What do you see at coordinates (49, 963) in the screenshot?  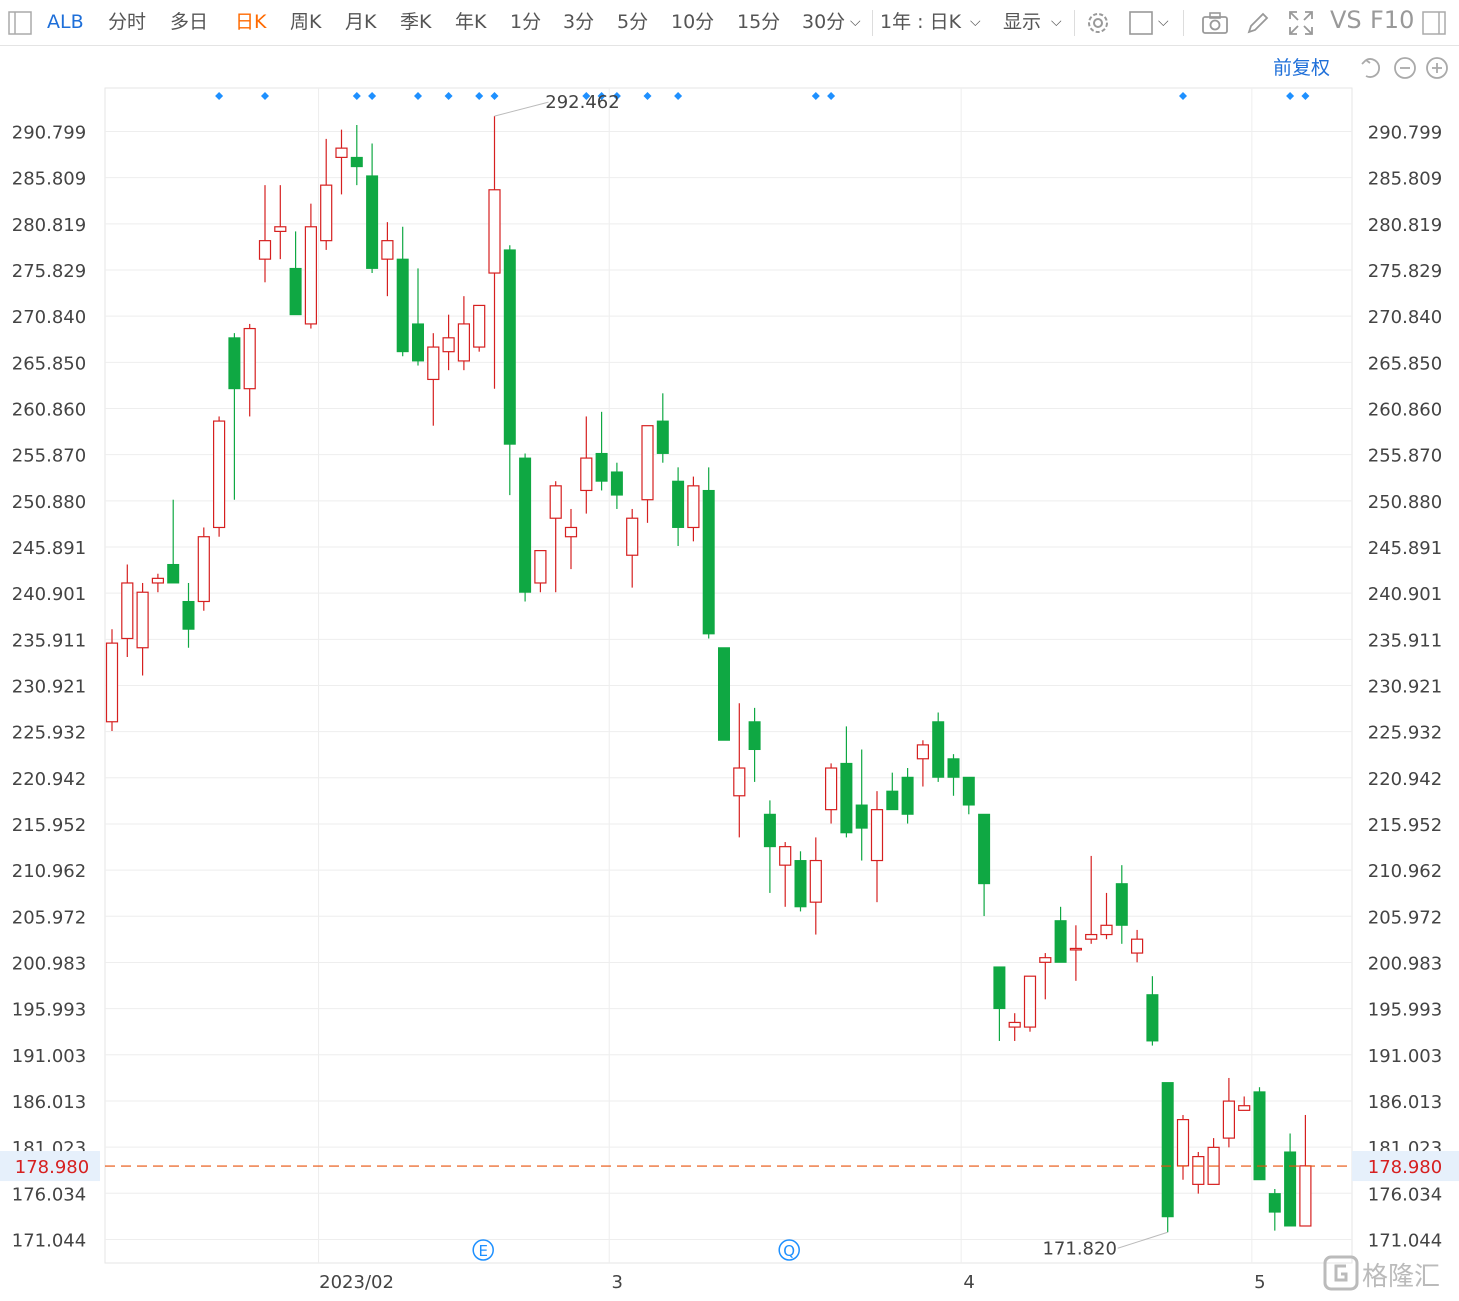 I see `y-tick-label-left: 200.983` at bounding box center [49, 963].